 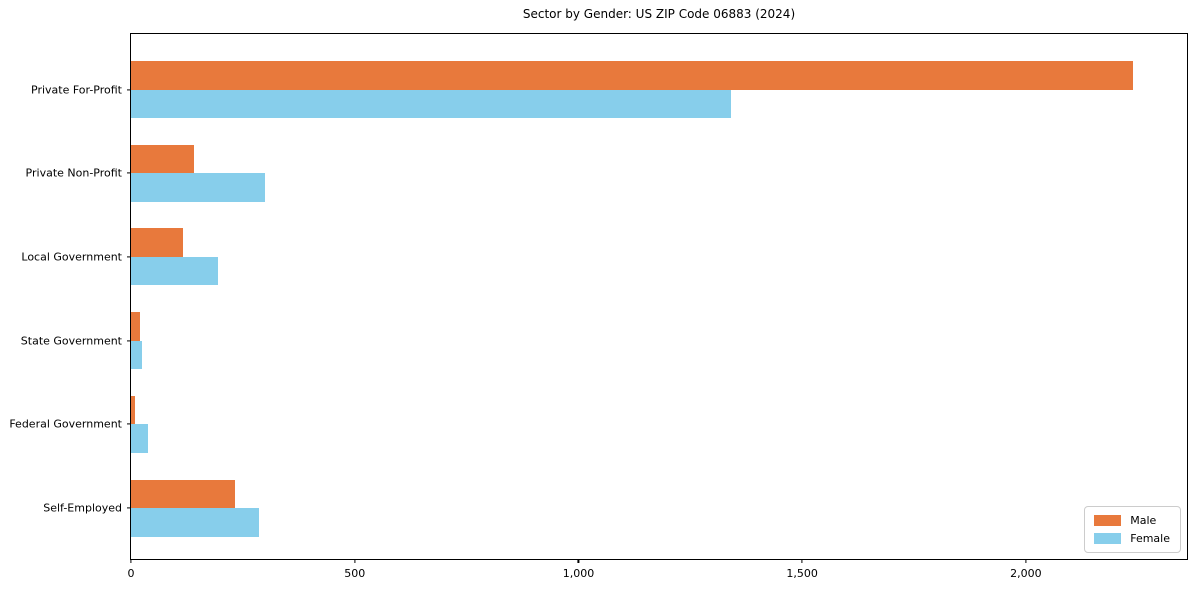 What do you see at coordinates (198, 187) in the screenshot?
I see `bar-female-private-non-profit` at bounding box center [198, 187].